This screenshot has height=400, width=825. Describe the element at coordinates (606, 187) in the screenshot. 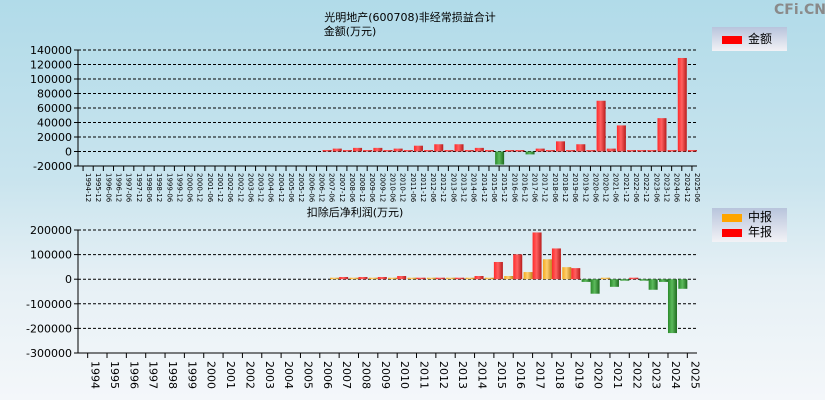

I see `x-tick-label: 2020-12` at that location.